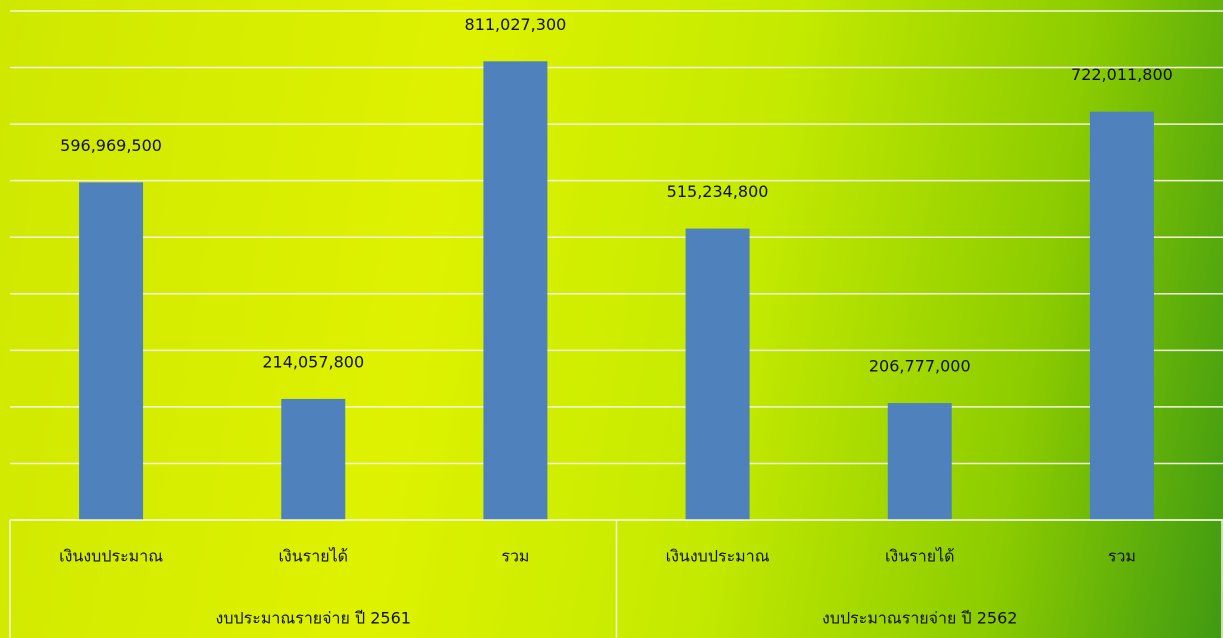 The width and height of the screenshot is (1223, 638). What do you see at coordinates (718, 191) in the screenshot?
I see `data-label: 515,234,800` at bounding box center [718, 191].